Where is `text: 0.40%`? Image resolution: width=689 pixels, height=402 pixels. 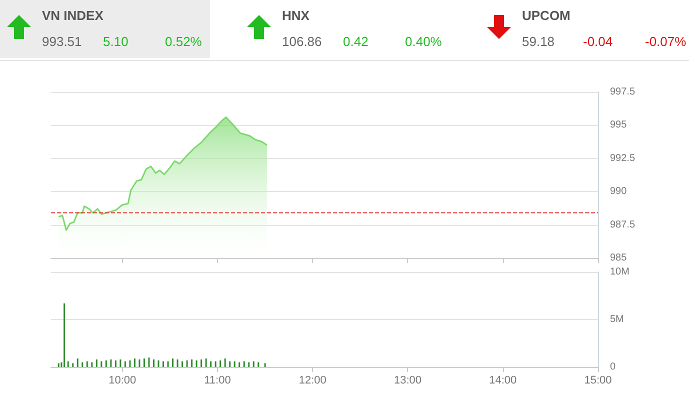 text: 0.40% is located at coordinates (423, 41).